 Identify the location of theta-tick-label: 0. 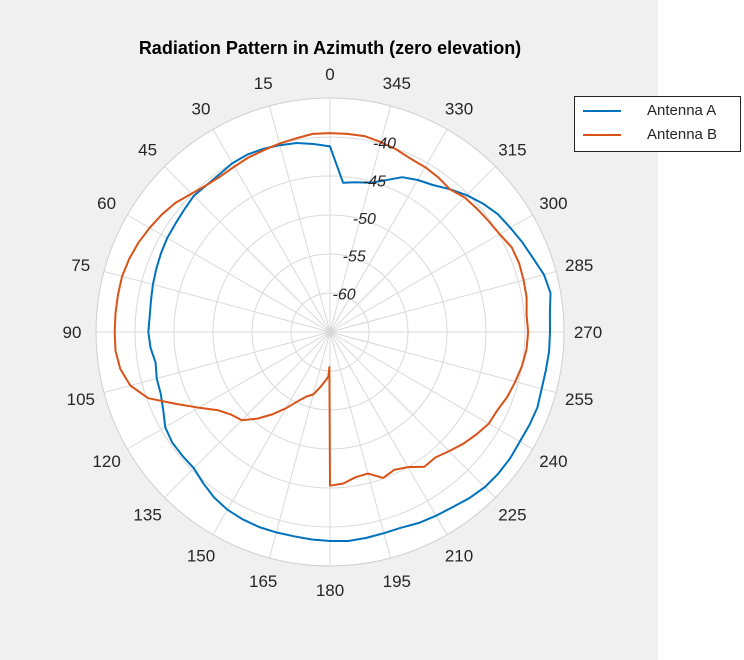
(329, 74).